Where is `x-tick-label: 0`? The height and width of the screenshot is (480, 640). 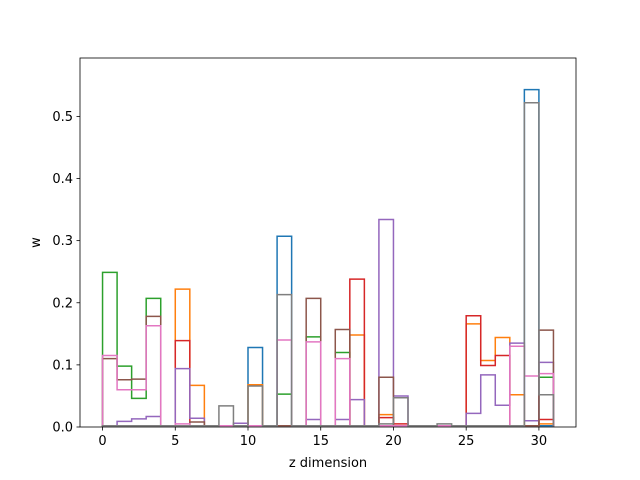 x-tick-label: 0 is located at coordinates (102, 441).